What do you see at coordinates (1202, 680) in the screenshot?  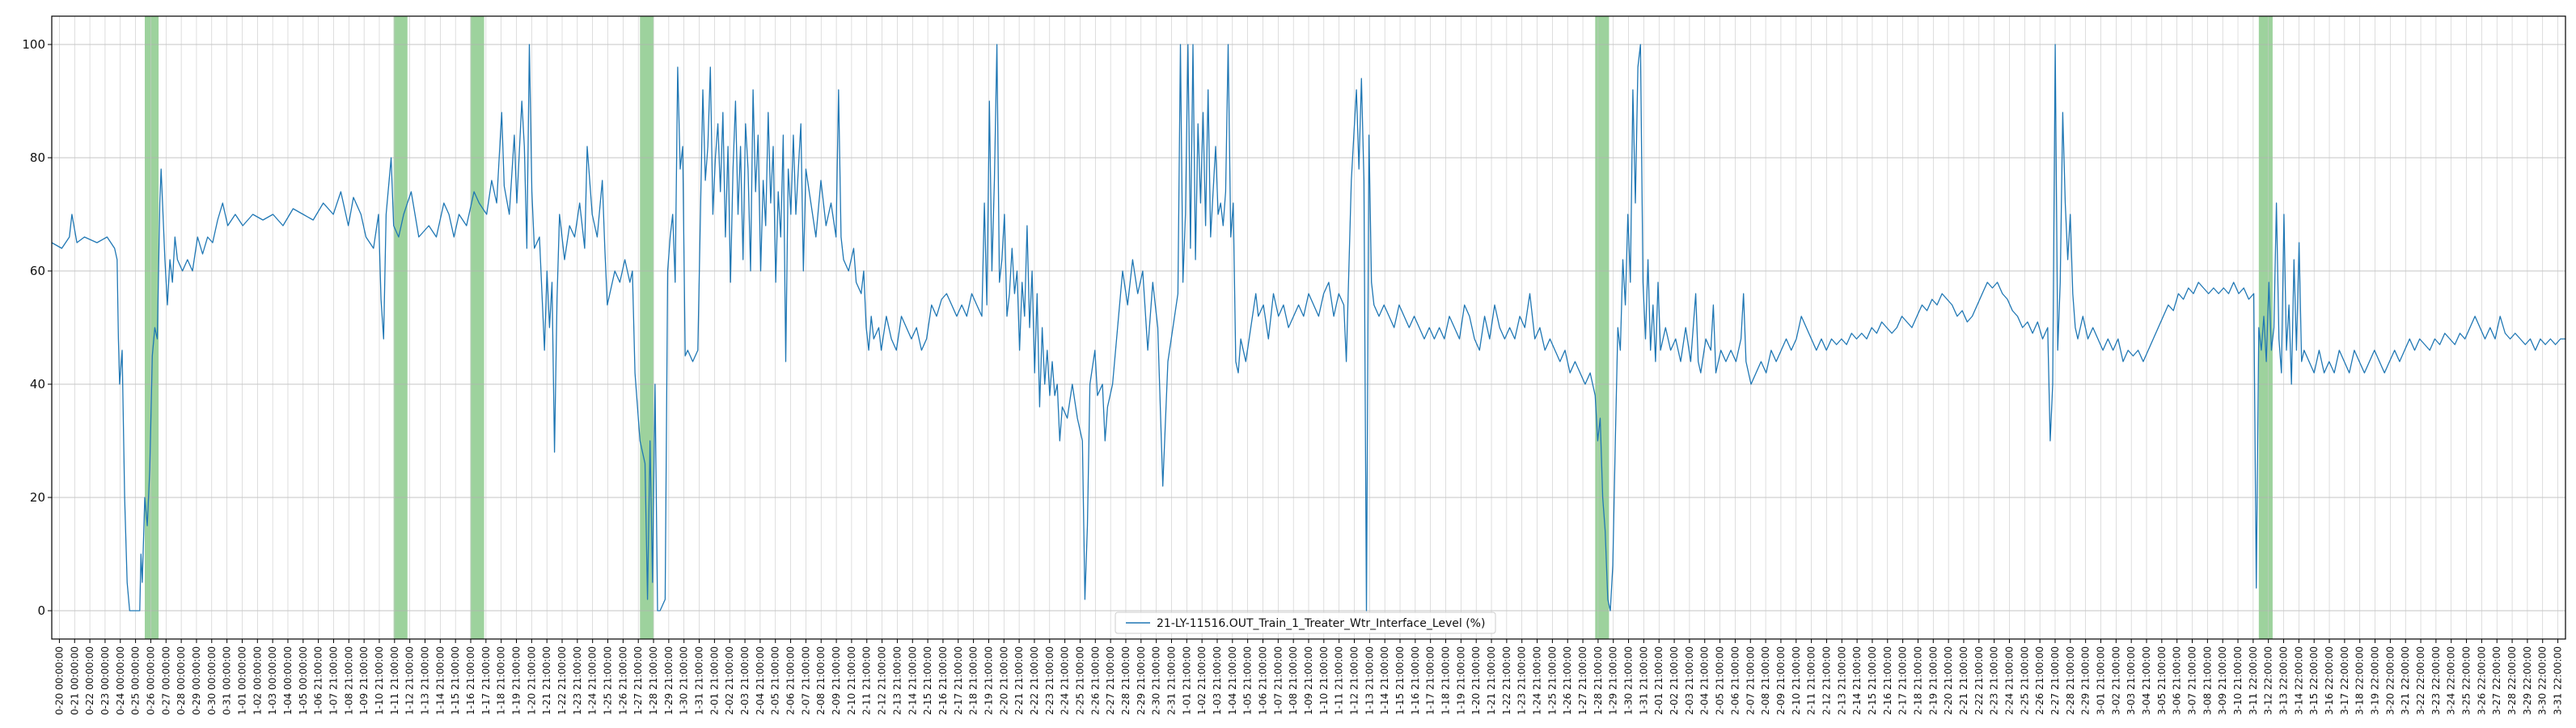 I see `x-tick-label-75: 1-02 21:00:00` at bounding box center [1202, 680].